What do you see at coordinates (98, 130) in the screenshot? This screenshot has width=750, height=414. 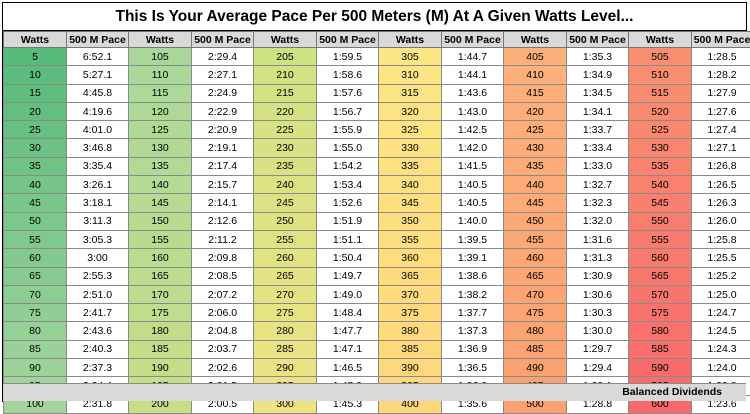 I see `pace-cell: 4:01.0` at bounding box center [98, 130].